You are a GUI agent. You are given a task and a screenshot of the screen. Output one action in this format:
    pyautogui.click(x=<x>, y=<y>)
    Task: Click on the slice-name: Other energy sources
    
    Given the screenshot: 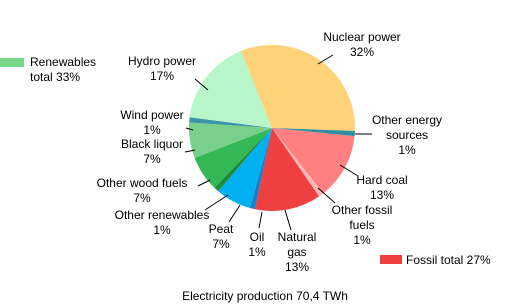 What is the action you would take?
    pyautogui.click(x=407, y=127)
    